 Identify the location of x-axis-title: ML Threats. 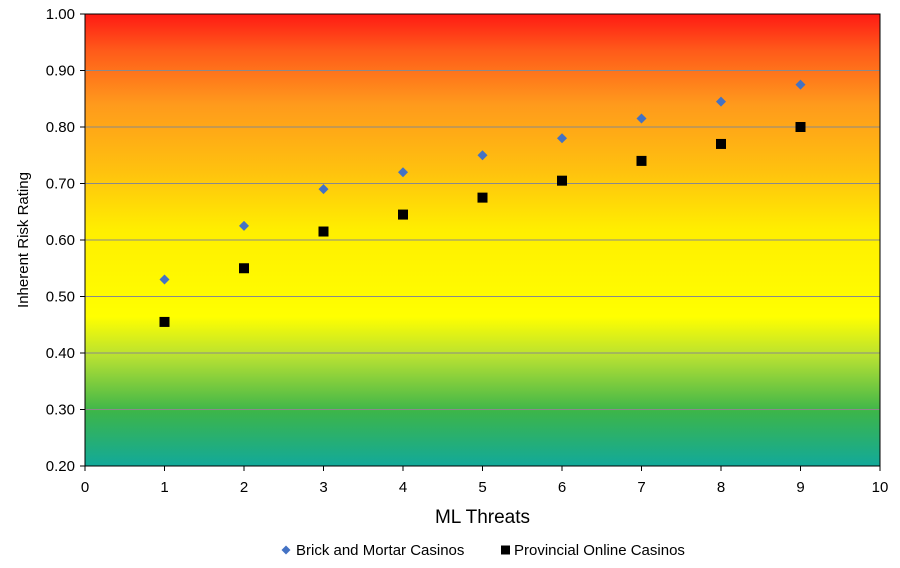
(482, 517).